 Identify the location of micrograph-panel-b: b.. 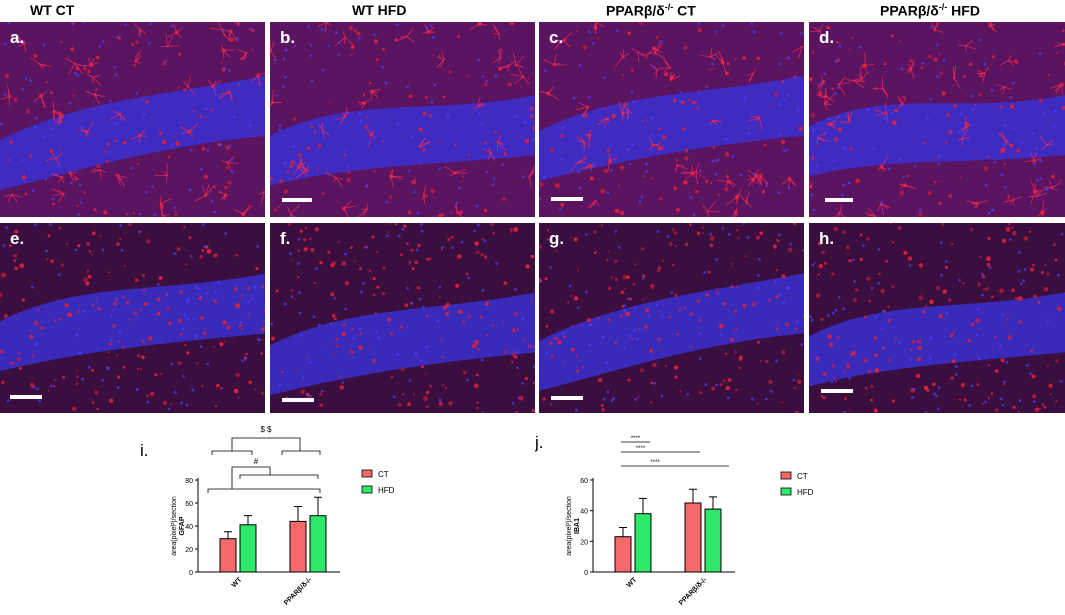
(402, 119).